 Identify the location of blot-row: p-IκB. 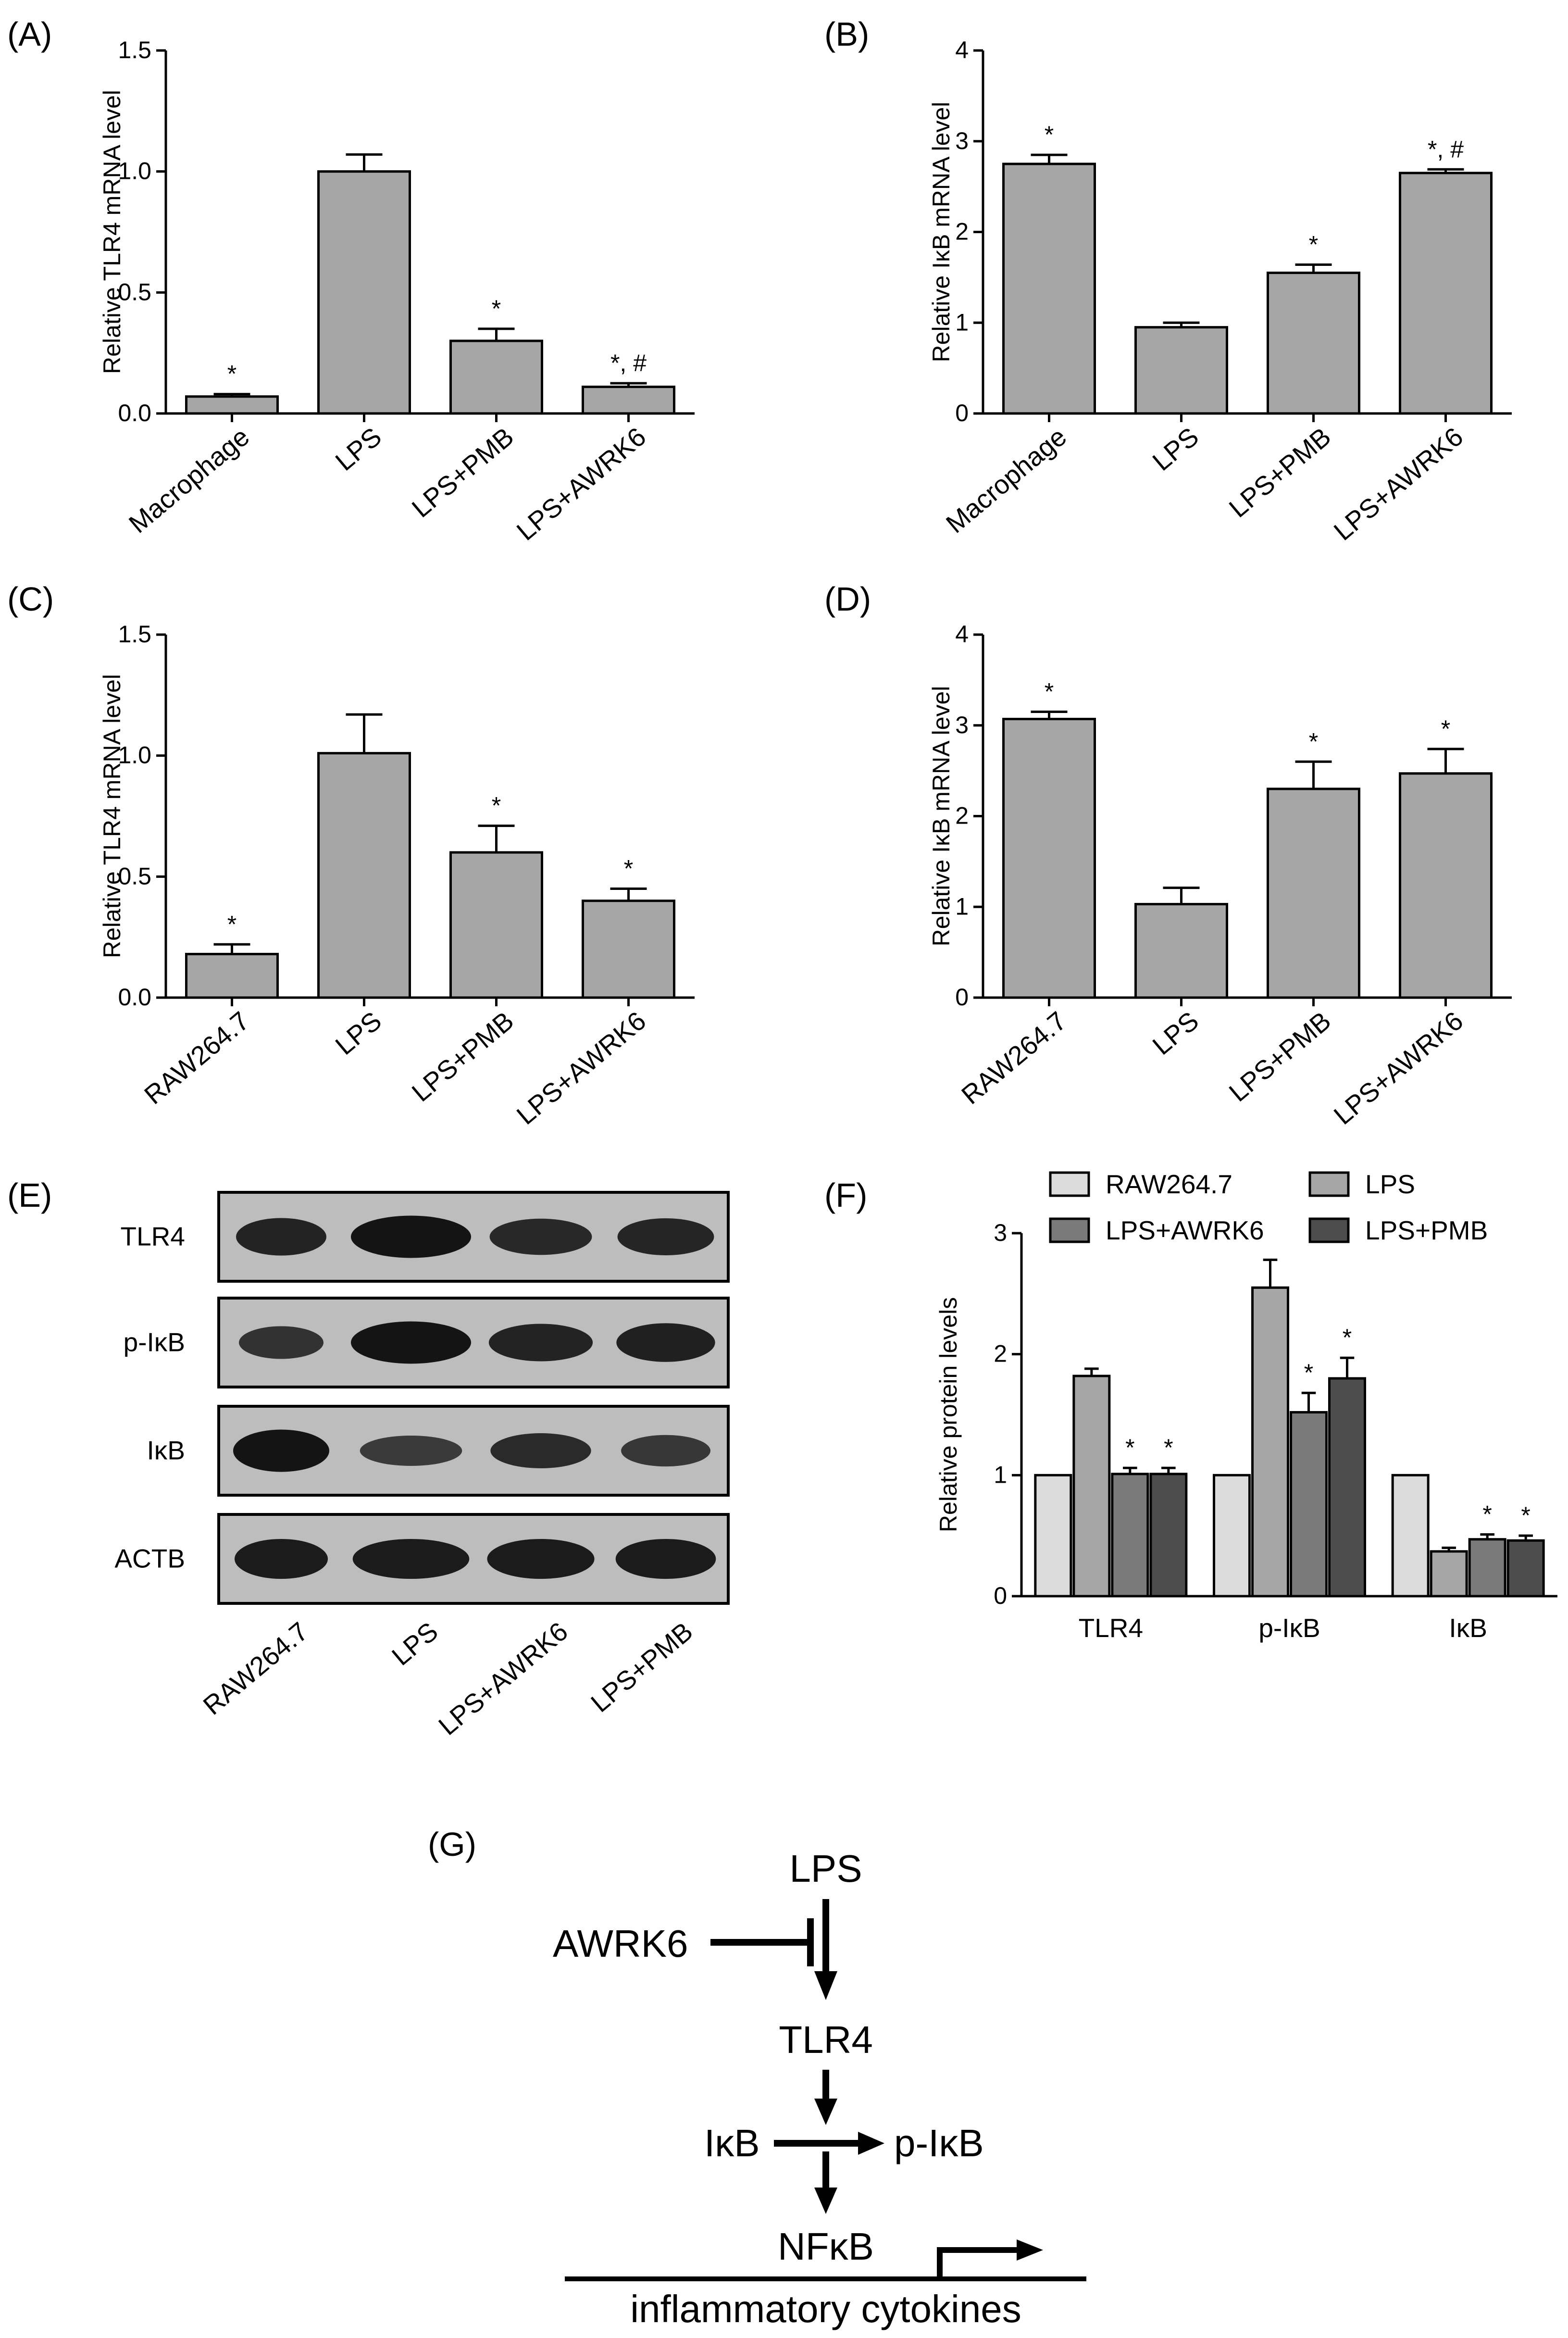
(427, 1343).